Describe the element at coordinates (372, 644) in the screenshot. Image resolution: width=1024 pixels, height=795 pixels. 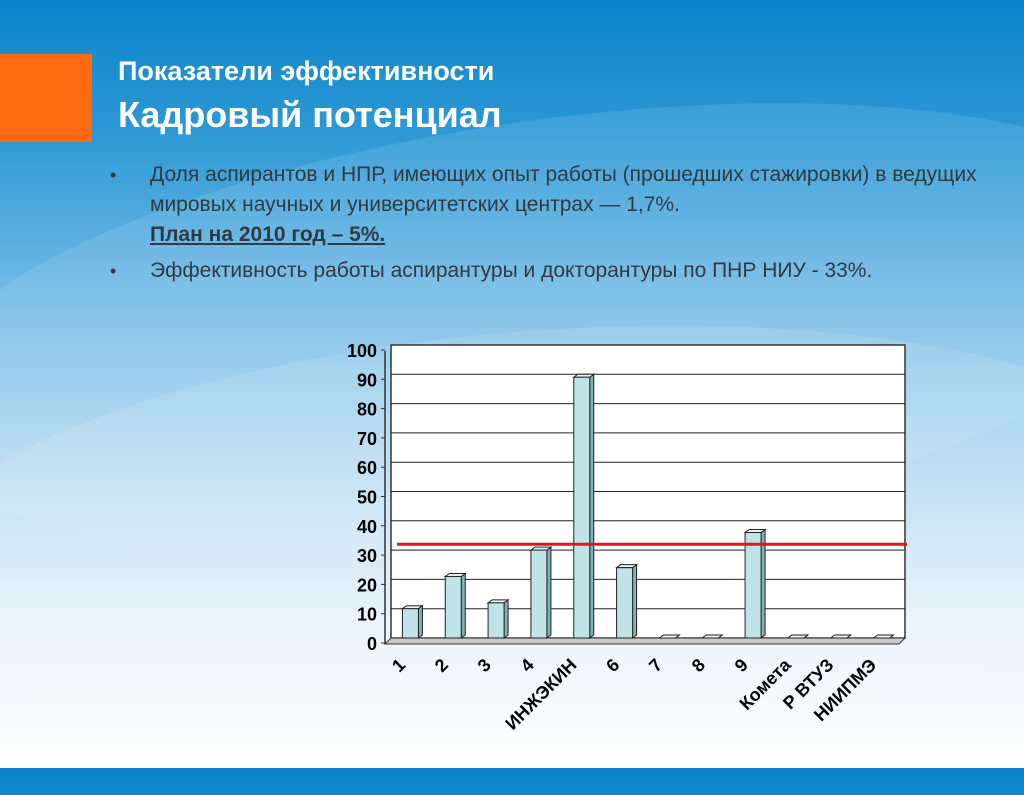
I see `y-tick-label: 0` at that location.